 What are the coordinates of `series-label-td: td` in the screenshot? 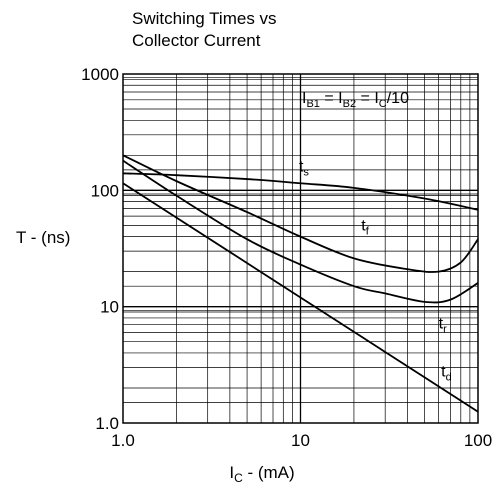 It's located at (446, 374).